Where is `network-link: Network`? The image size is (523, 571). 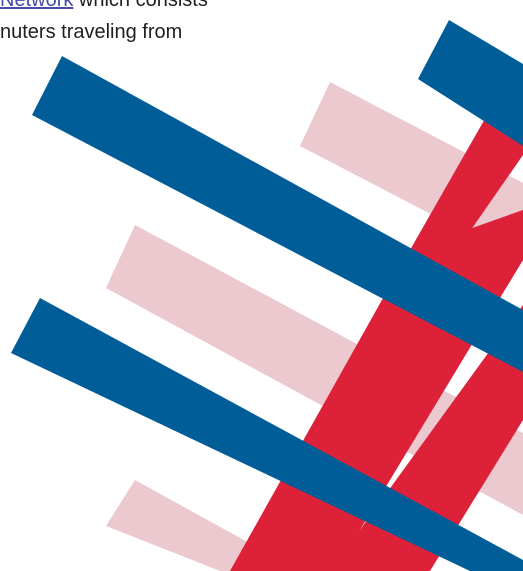 network-link: Network is located at coordinates (37, 5).